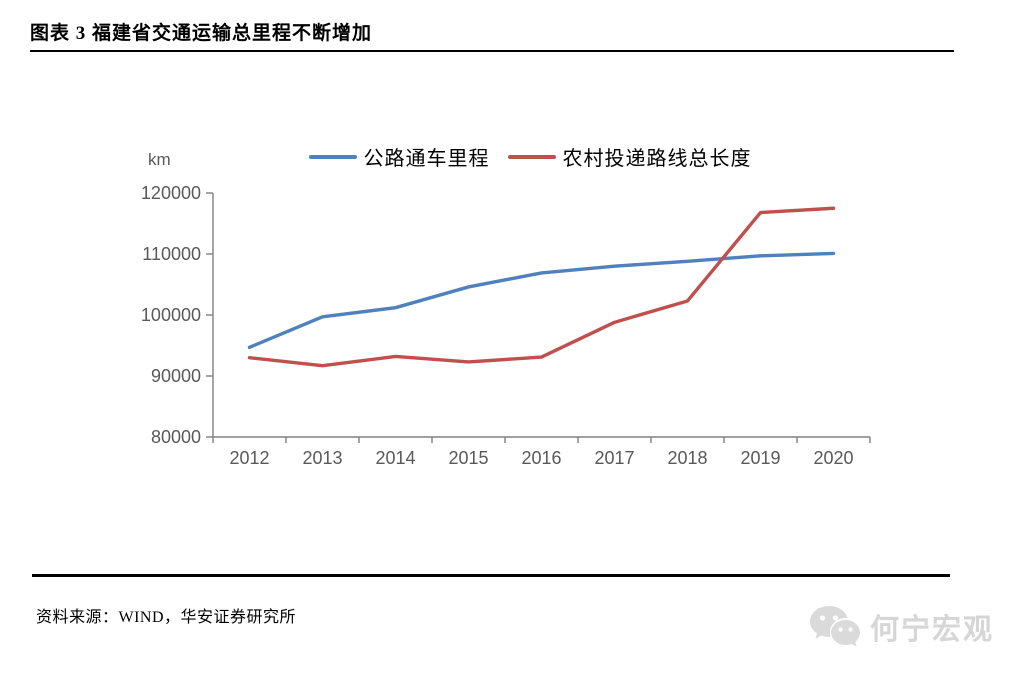  Describe the element at coordinates (931, 630) in the screenshot. I see `watermark-text: 何宁宏观` at that location.